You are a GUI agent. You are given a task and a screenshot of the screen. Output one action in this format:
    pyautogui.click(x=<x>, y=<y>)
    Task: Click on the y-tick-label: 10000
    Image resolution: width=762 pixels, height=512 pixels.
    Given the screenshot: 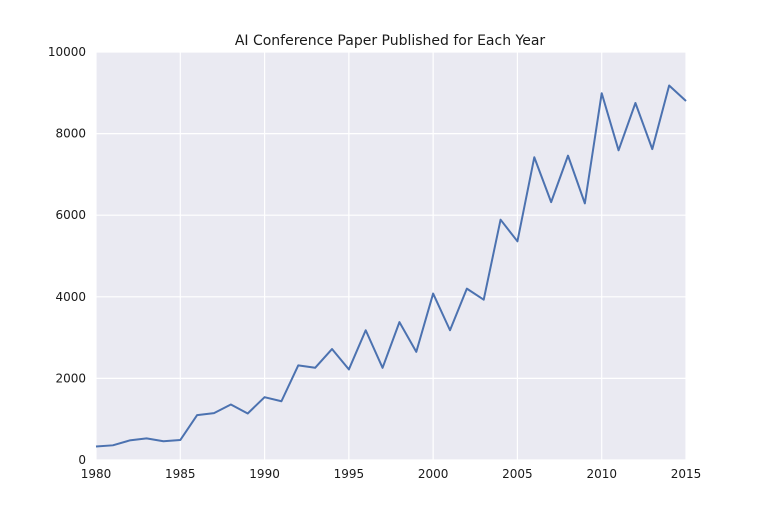 What is the action you would take?
    pyautogui.click(x=67, y=52)
    